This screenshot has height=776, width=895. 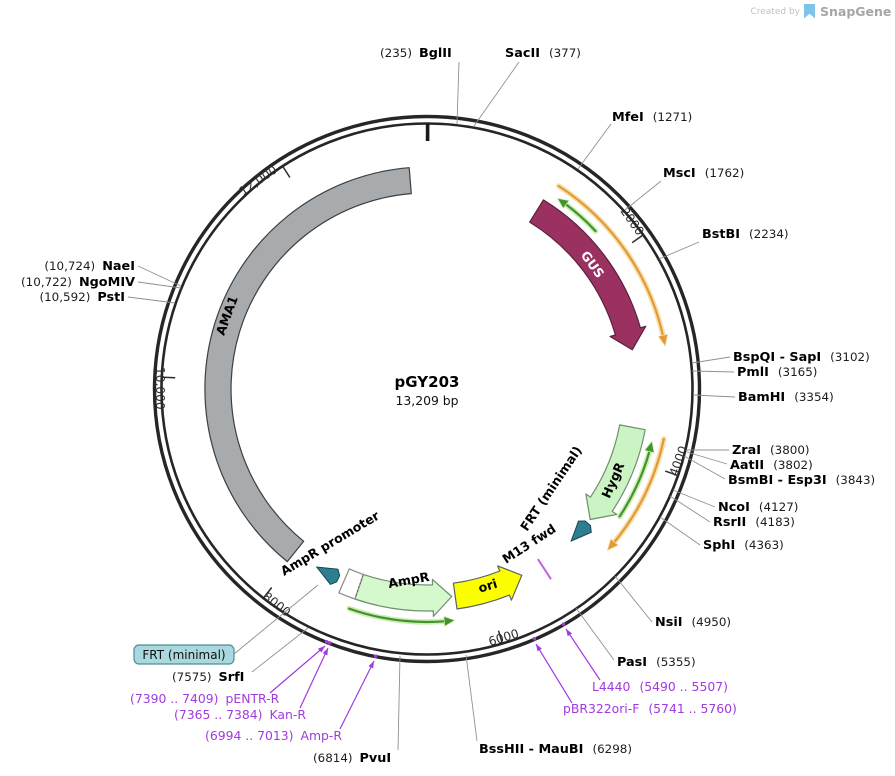 What do you see at coordinates (280, 650) in the screenshot?
I see `callout-srfi` at bounding box center [280, 650].